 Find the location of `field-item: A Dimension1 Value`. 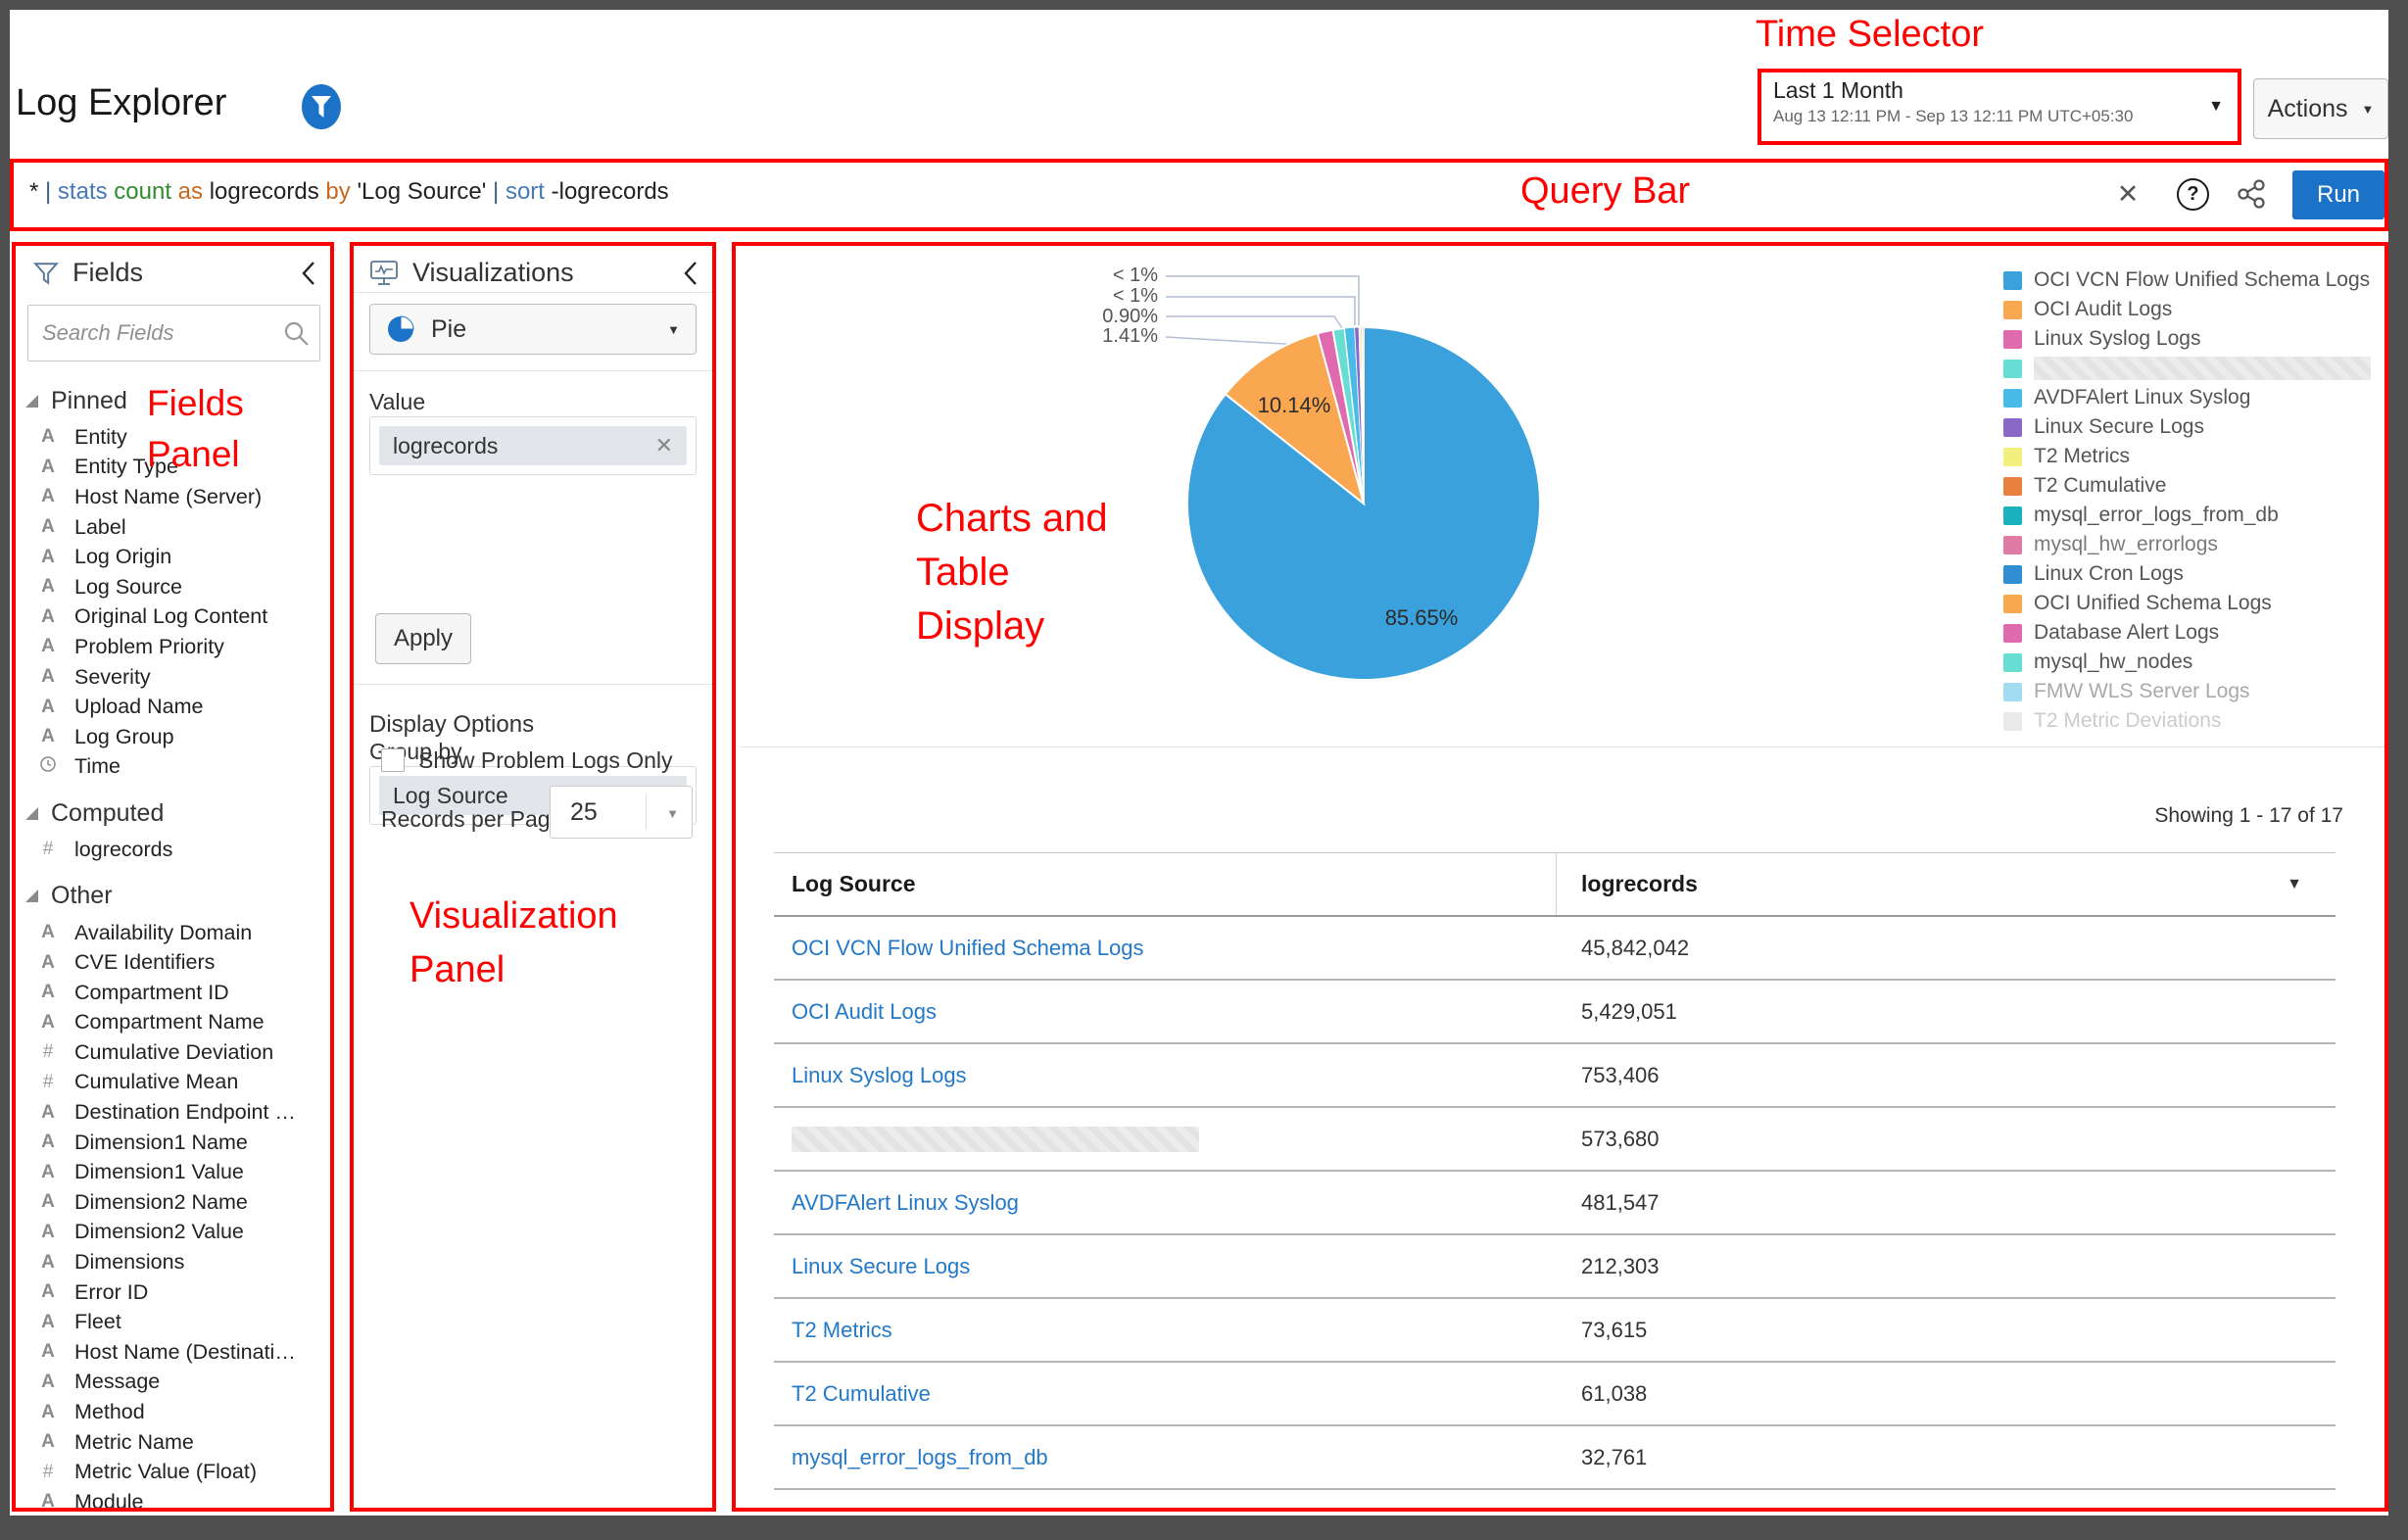

field-item: A Dimension1 Value is located at coordinates (174, 1172).